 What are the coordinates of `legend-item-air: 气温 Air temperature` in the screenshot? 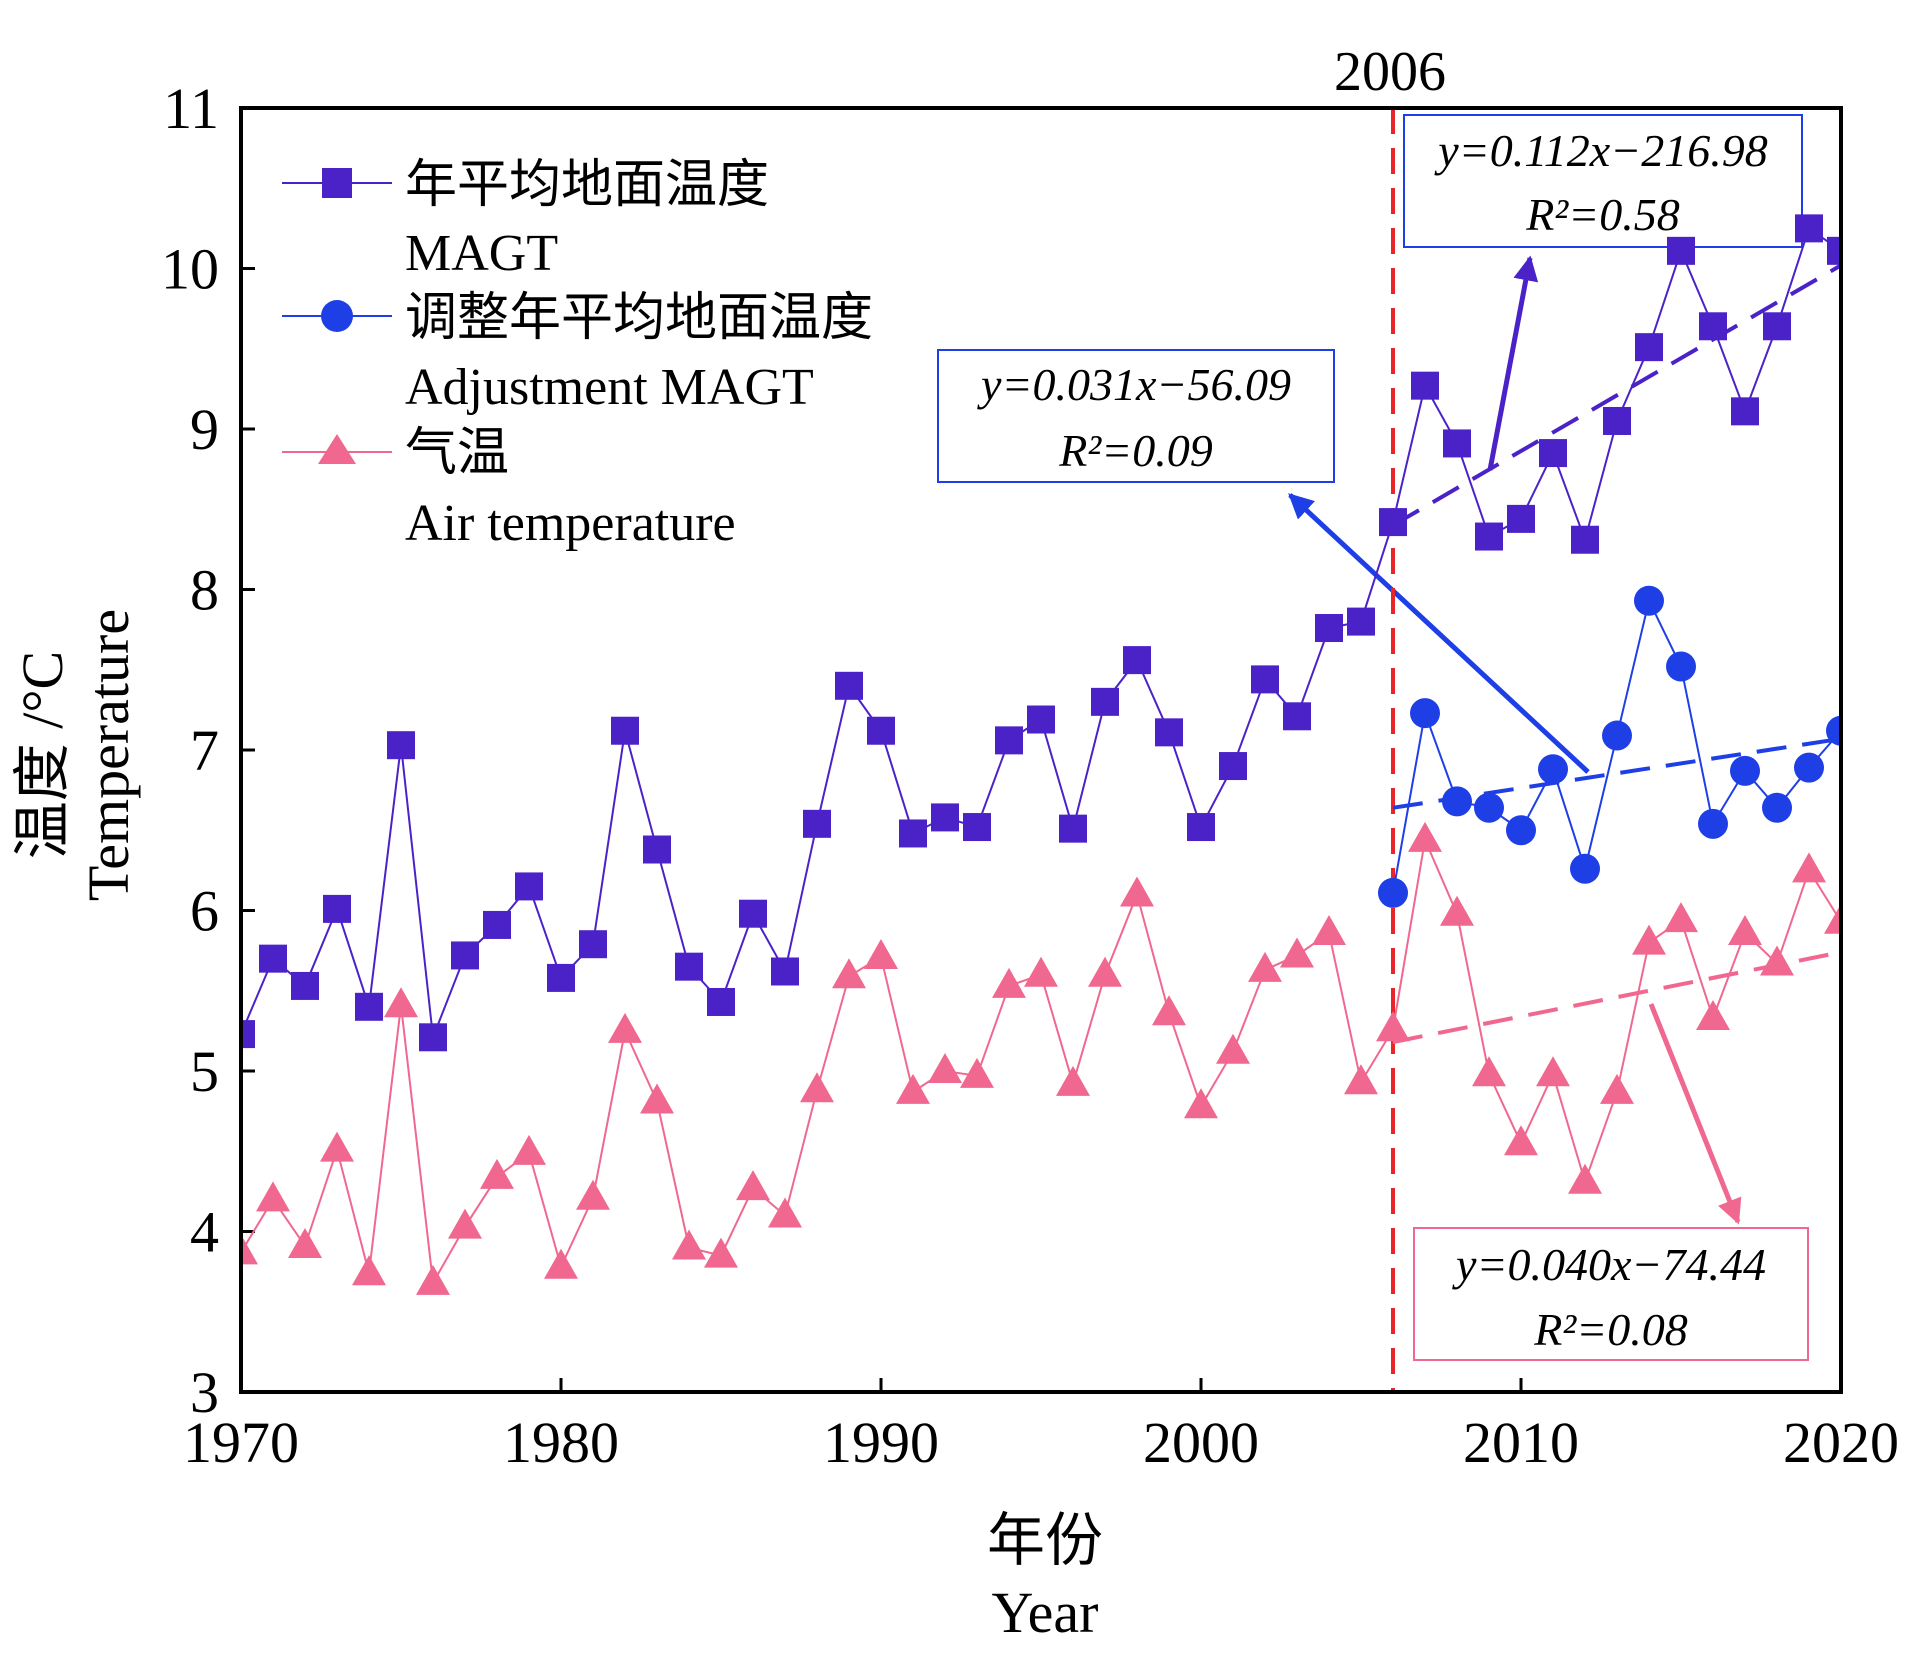 It's located at (509, 488).